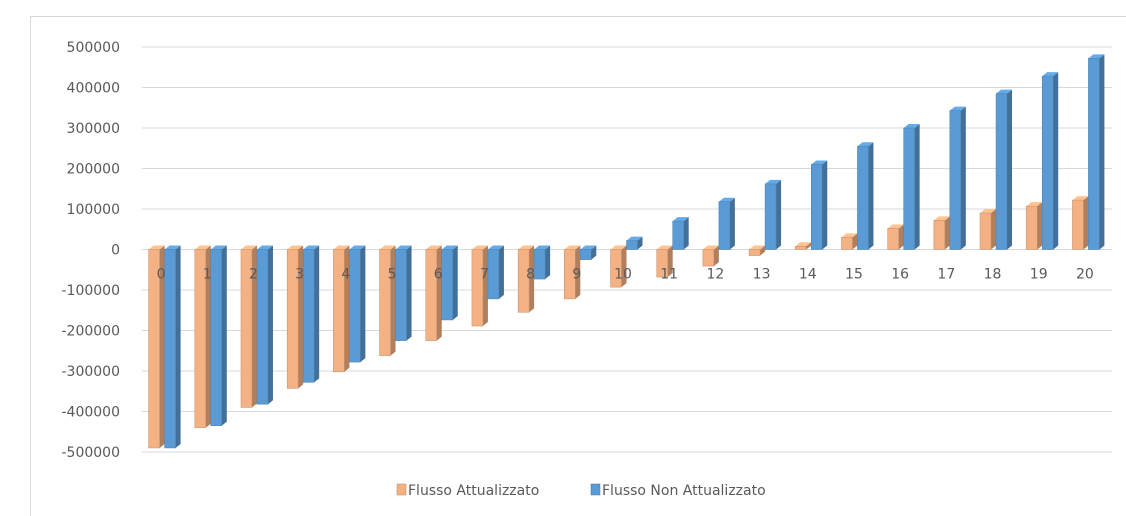 This screenshot has width=1126, height=516. I want to click on y-tick-label: 200000, so click(93, 170).